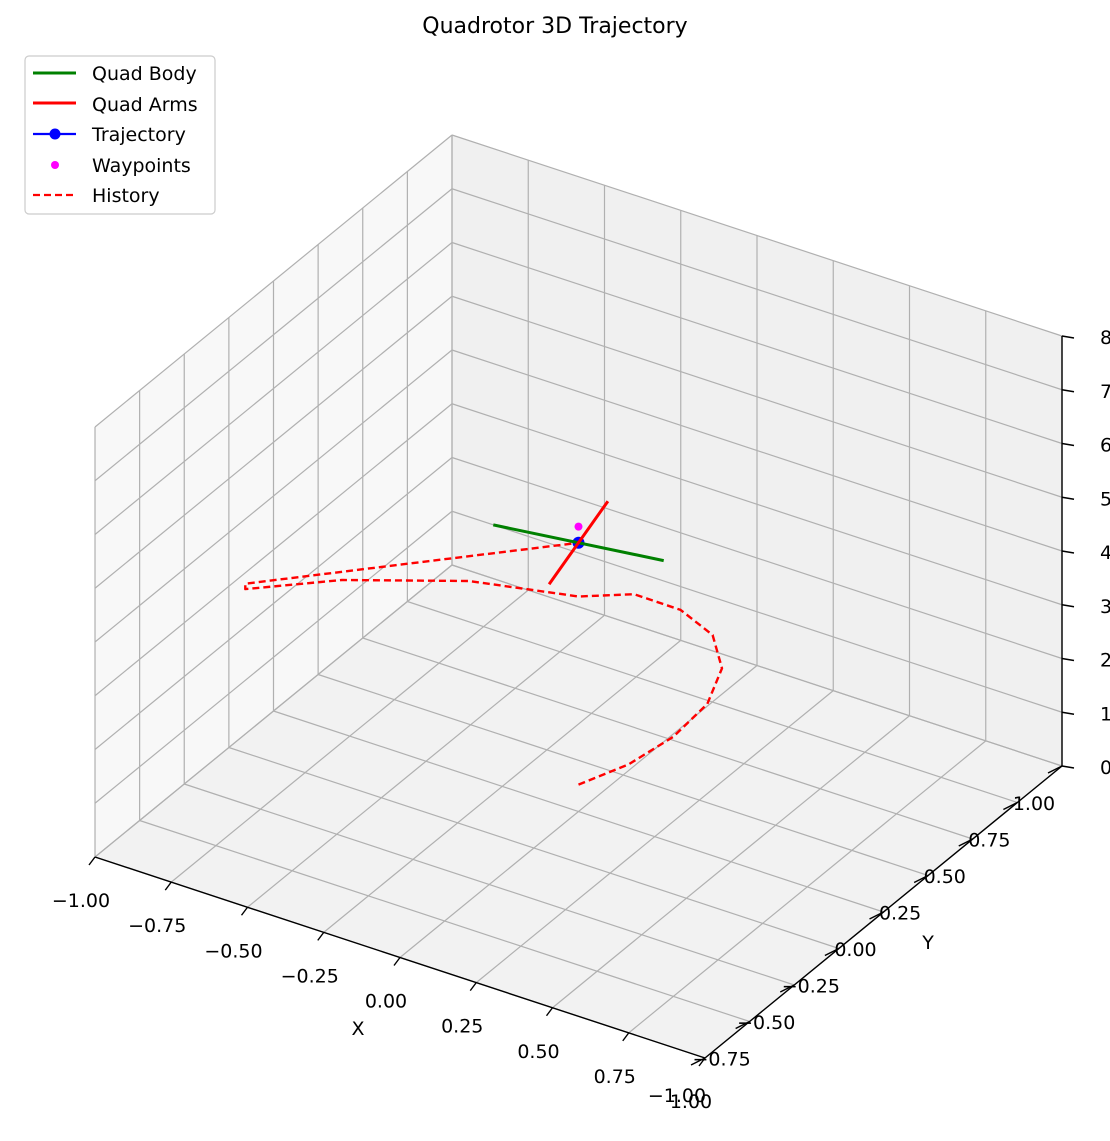 This screenshot has height=1141, width=1110. Describe the element at coordinates (538, 1052) in the screenshot. I see `x-tick-label: 0.50` at that location.